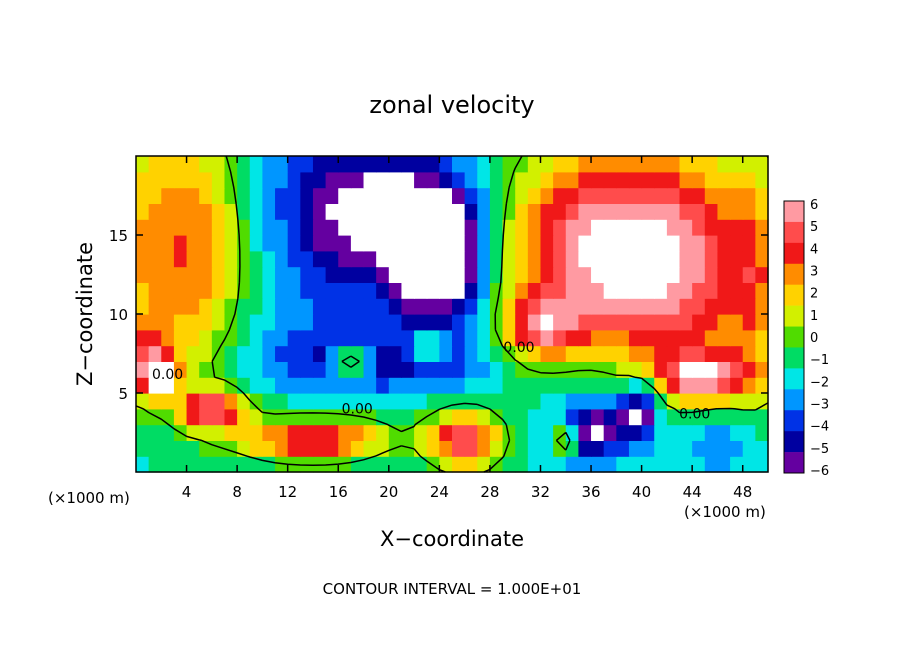 This screenshot has width=904, height=654. I want to click on x-tick-label: 32, so click(540, 492).